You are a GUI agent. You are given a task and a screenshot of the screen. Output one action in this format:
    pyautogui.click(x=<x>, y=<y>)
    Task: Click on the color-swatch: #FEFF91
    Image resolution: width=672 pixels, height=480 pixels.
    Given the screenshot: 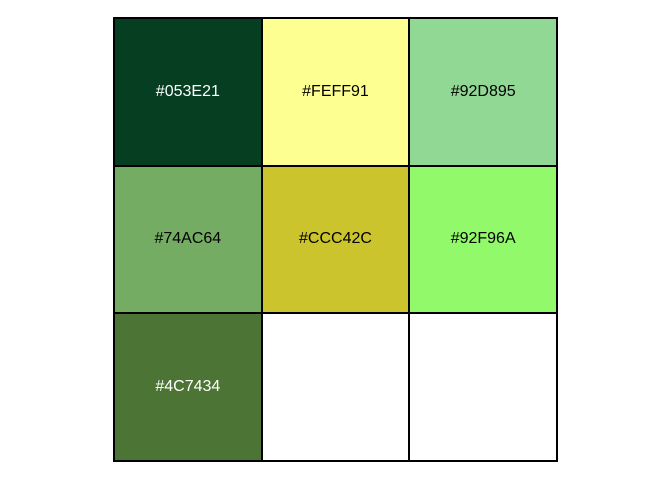 What is the action you would take?
    pyautogui.click(x=335, y=92)
    